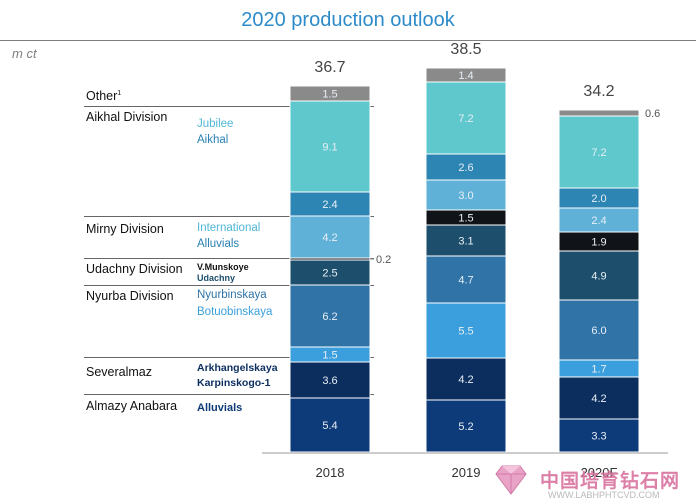 This screenshot has width=696, height=504. Describe the element at coordinates (119, 372) in the screenshot. I see `legend-severalmaz: Severalmaz` at that location.